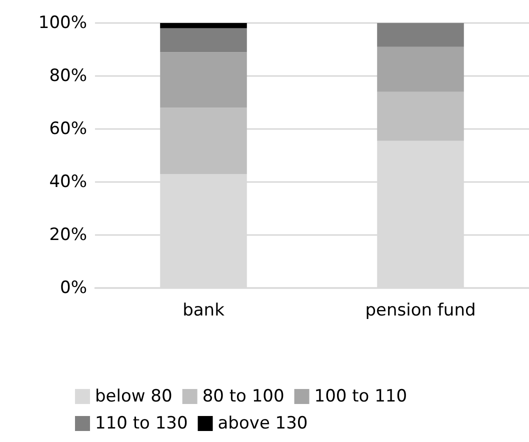  What do you see at coordinates (68, 129) in the screenshot?
I see `y-tick-label: 60%` at bounding box center [68, 129].